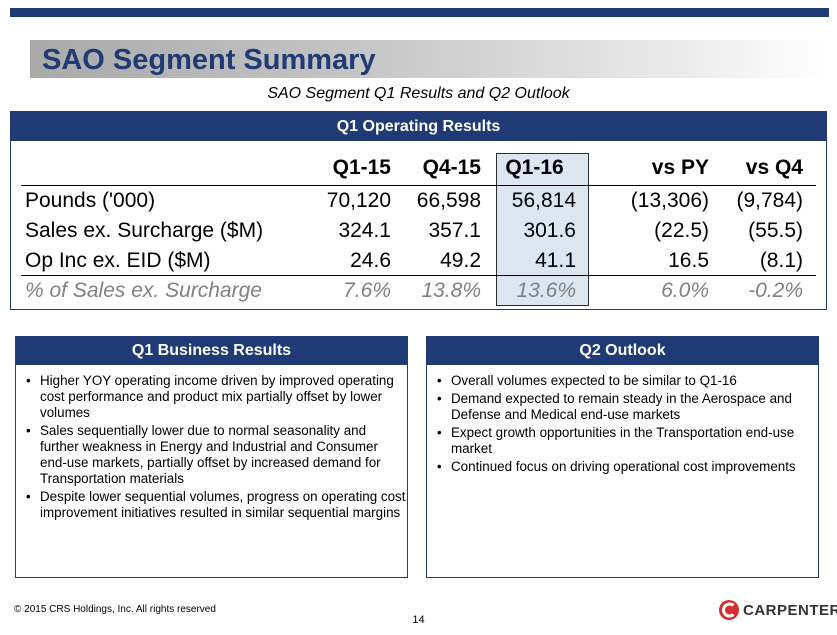 This screenshot has height=635, width=837. Describe the element at coordinates (681, 230) in the screenshot. I see `table-cell: (22.5)` at that location.